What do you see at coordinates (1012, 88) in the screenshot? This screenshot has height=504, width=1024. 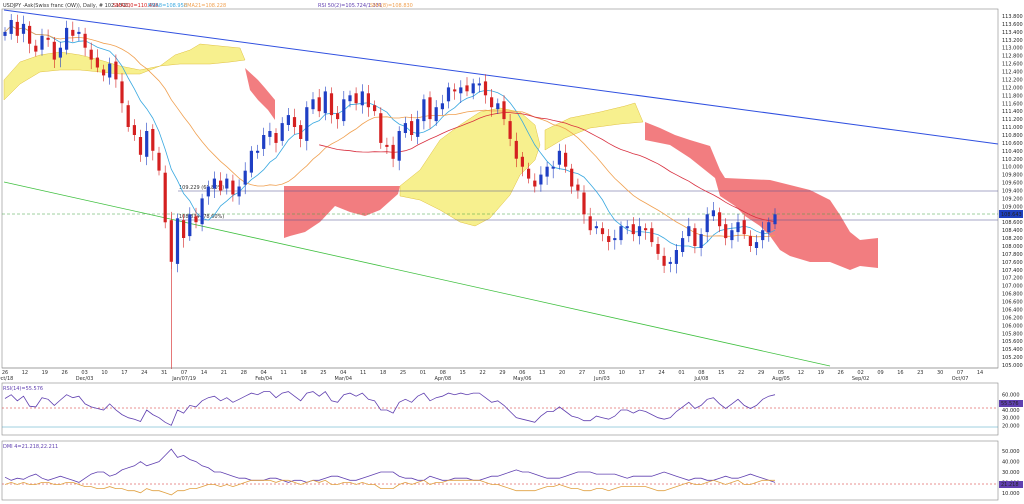 I see `price-tick-label: 112.000` at bounding box center [1012, 88].